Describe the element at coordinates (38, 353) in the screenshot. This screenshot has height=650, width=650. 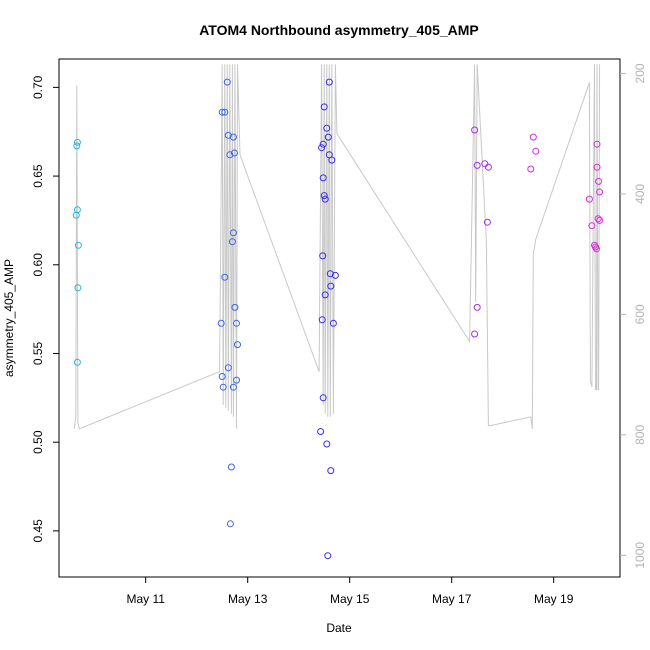
I see `y-tick-label: 0.55` at that location.